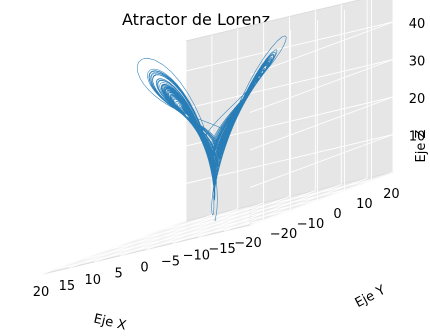 This screenshot has height=336, width=430. I want to click on y-tick-label: 20, so click(391, 194).